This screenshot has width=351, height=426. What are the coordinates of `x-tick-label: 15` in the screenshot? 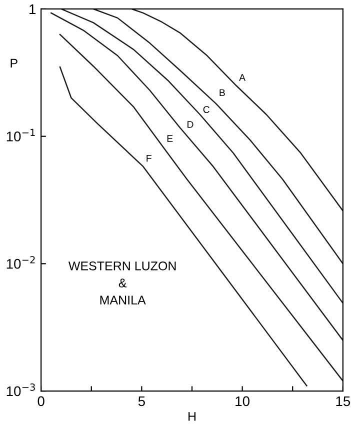 It's located at (343, 401).